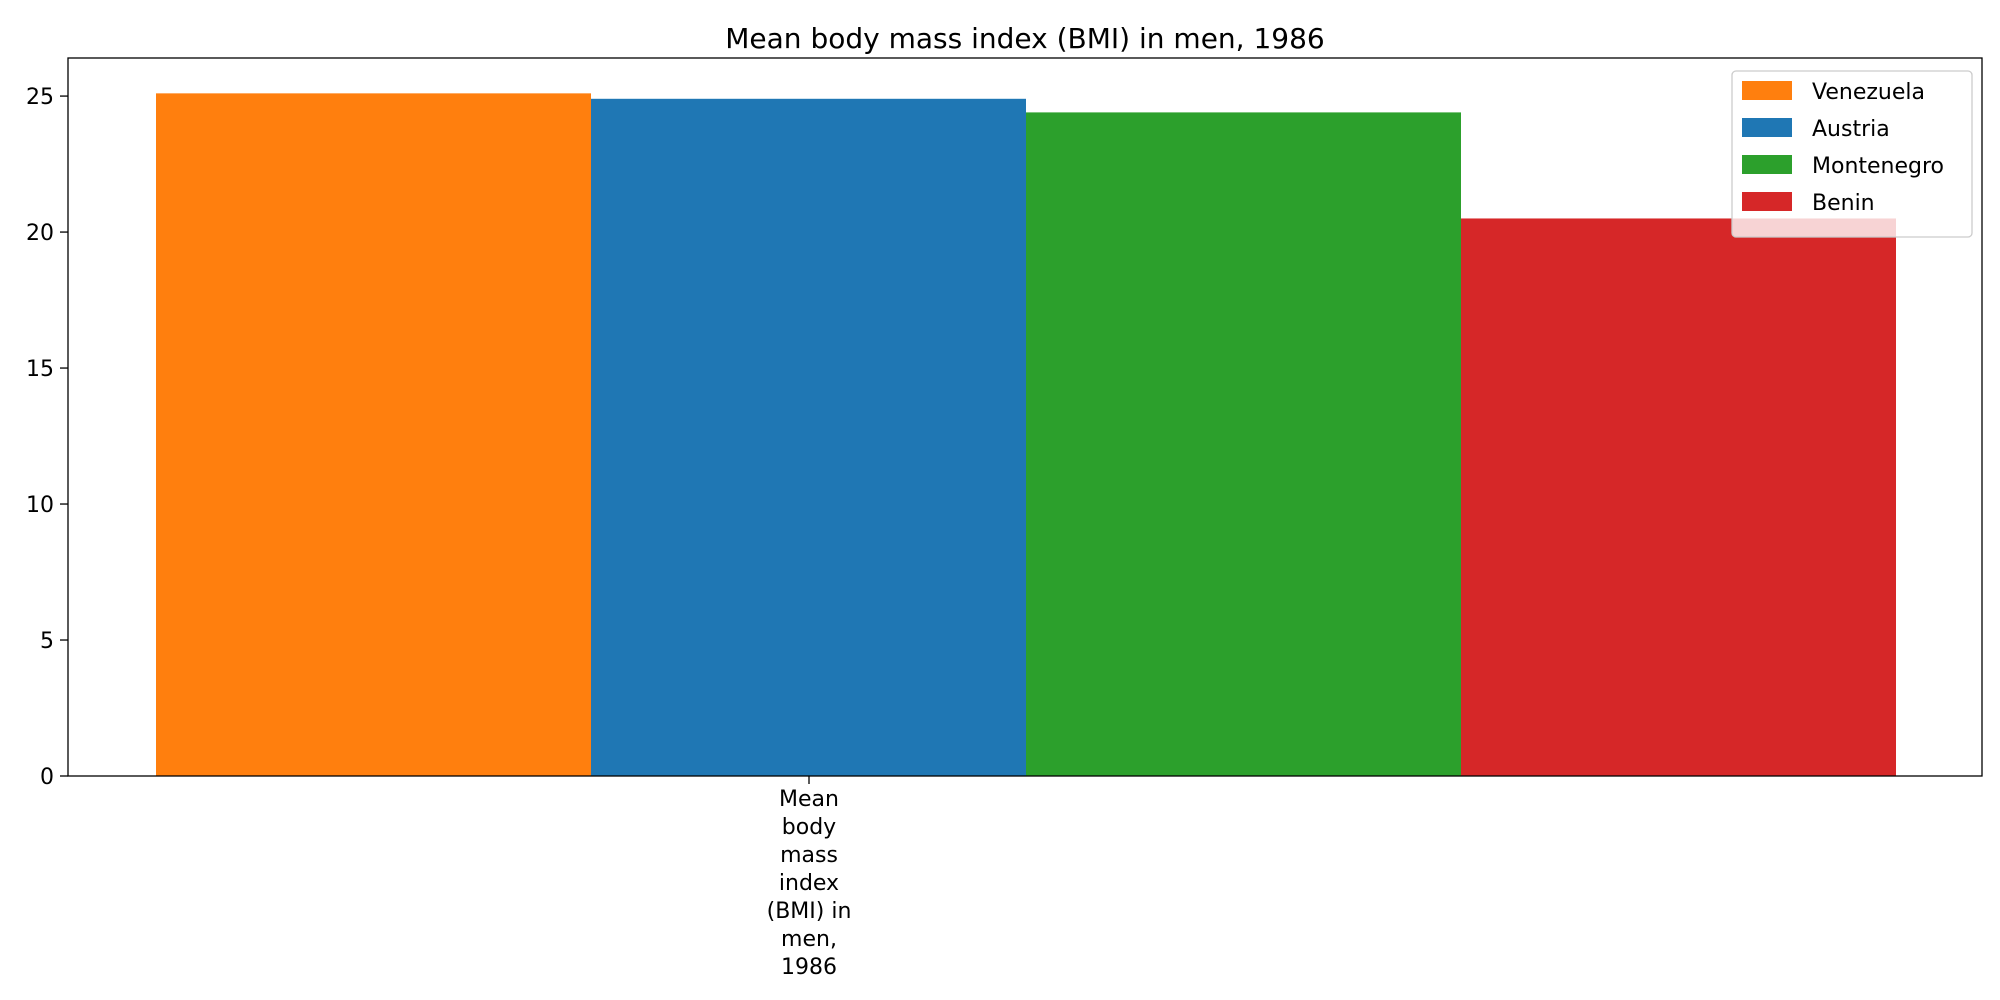  I want to click on y-tick-label: 5, so click(47, 641).